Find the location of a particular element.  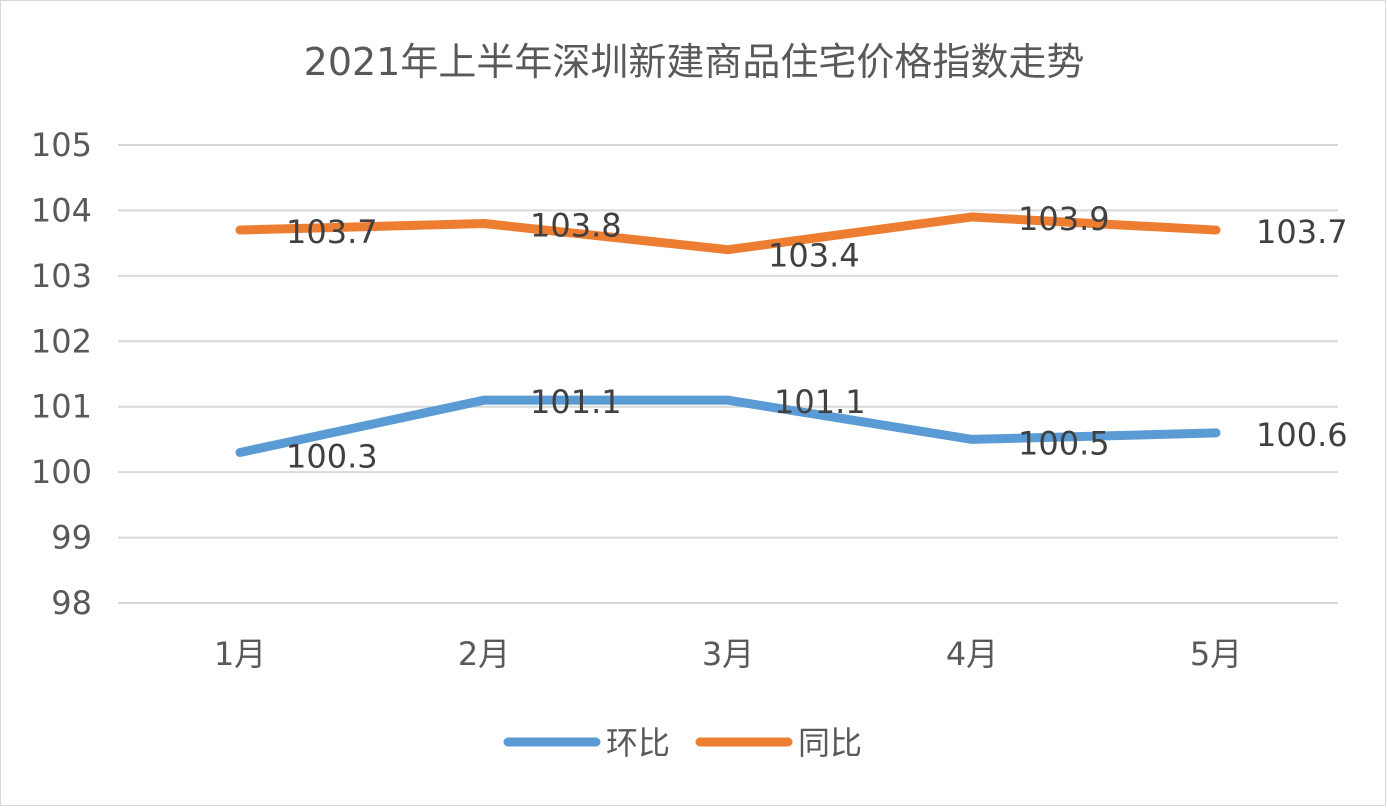

legend: 环比 同比 is located at coordinates (685, 743).